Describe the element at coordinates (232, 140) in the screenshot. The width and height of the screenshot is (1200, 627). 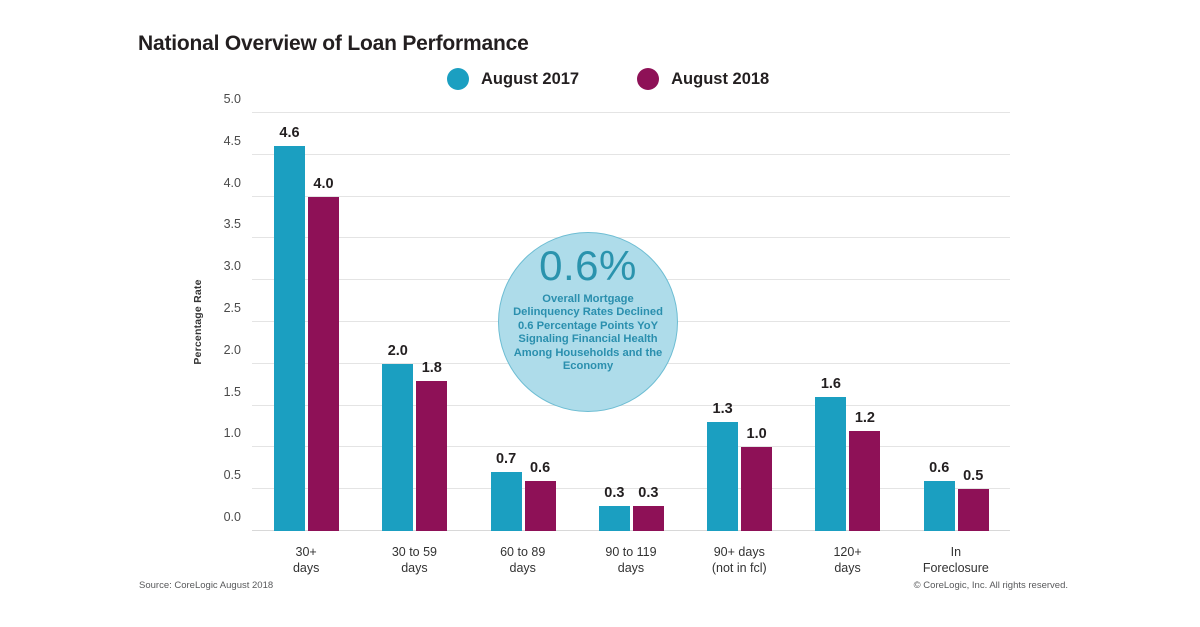
I see `y-axis-tick-label: 4.5` at that location.